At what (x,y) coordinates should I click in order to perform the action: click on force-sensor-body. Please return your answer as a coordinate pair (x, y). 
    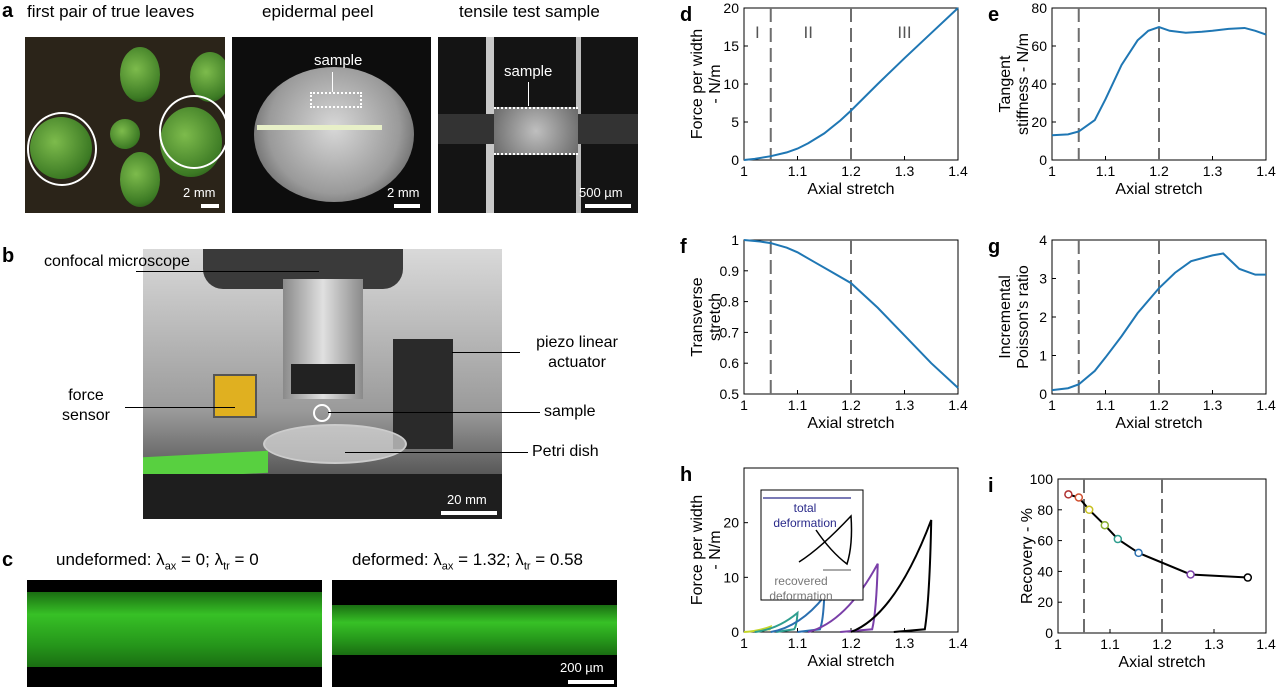
    Looking at the image, I should click on (235, 396).